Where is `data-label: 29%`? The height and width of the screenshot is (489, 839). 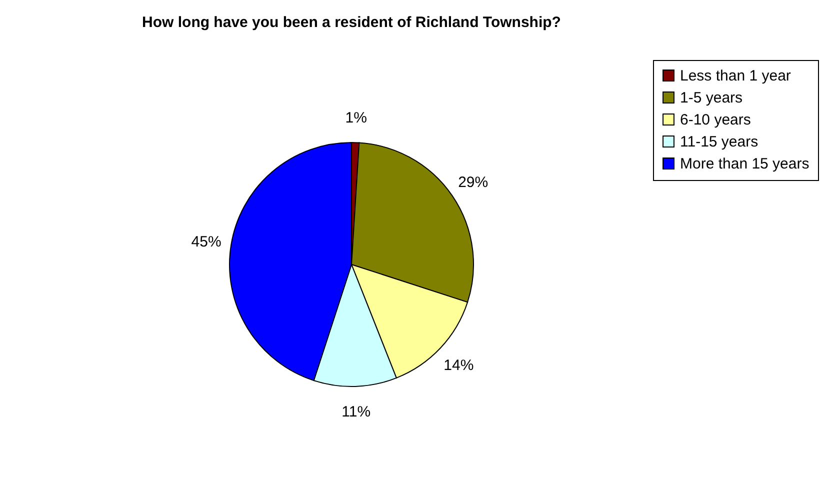 data-label: 29% is located at coordinates (473, 182).